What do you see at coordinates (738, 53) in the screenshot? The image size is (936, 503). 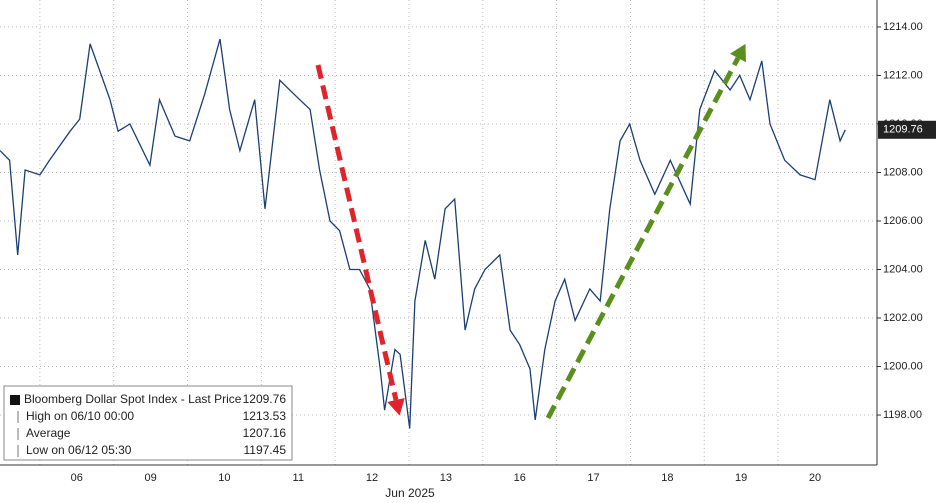 I see `up-arrow-head` at bounding box center [738, 53].